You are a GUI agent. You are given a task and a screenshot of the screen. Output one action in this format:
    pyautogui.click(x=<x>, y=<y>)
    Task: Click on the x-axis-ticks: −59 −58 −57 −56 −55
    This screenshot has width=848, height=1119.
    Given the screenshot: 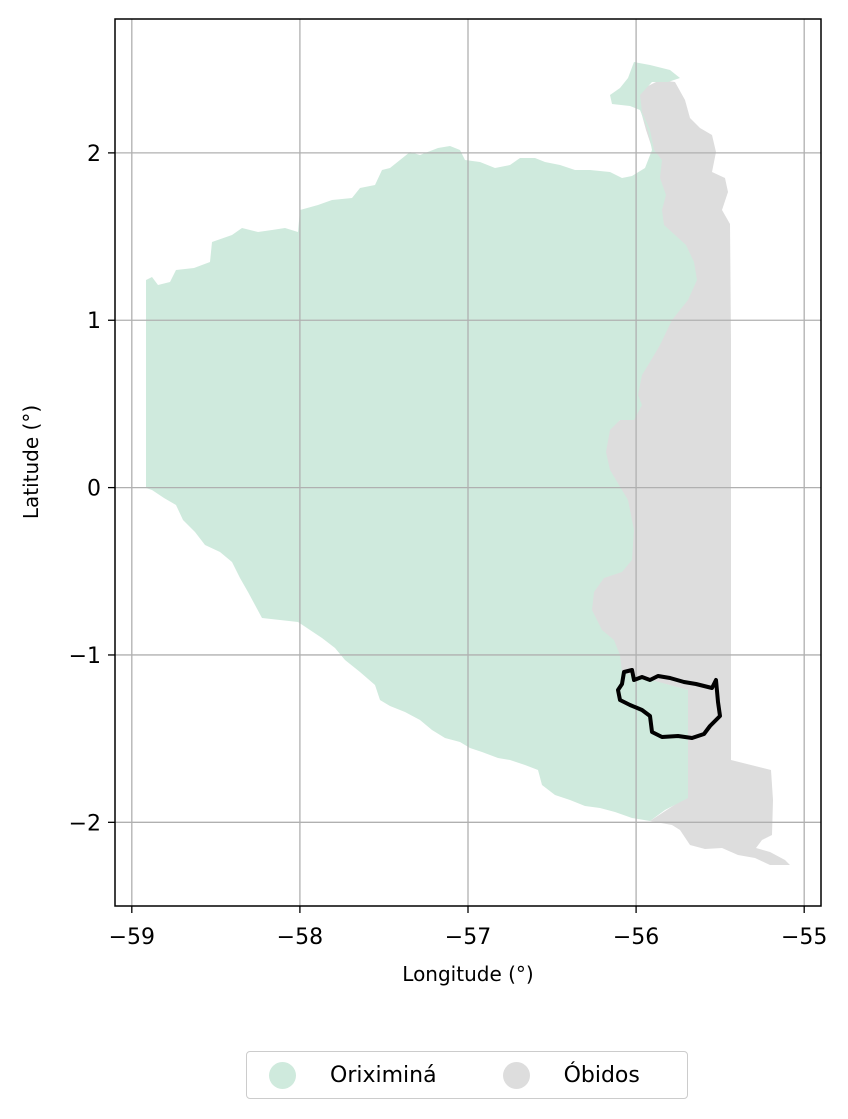 What is the action you would take?
    pyautogui.click(x=468, y=928)
    